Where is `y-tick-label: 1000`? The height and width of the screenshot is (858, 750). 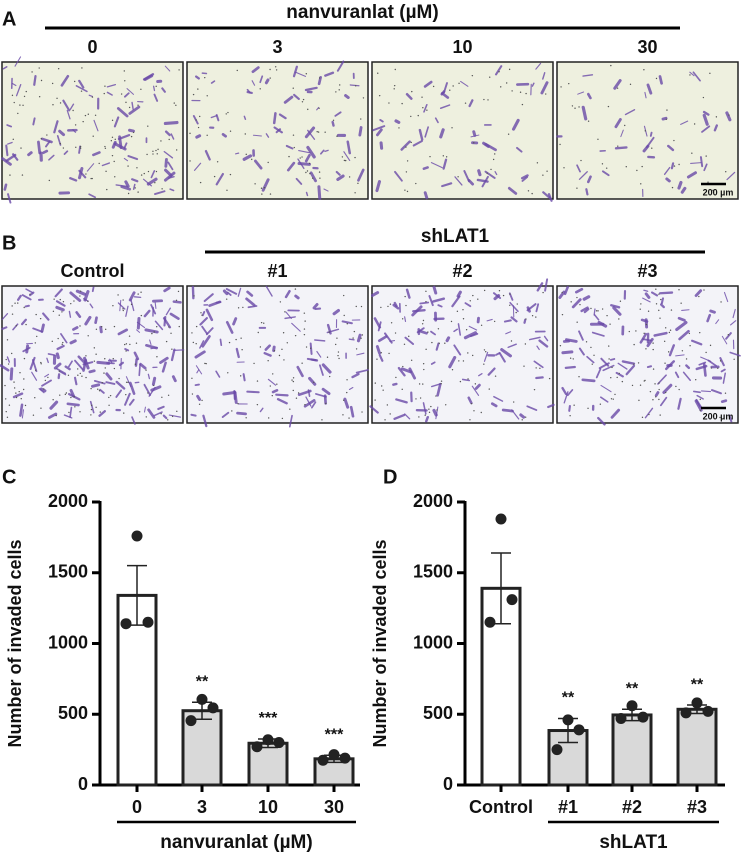
y-tick-label: 1000 is located at coordinates (68, 642).